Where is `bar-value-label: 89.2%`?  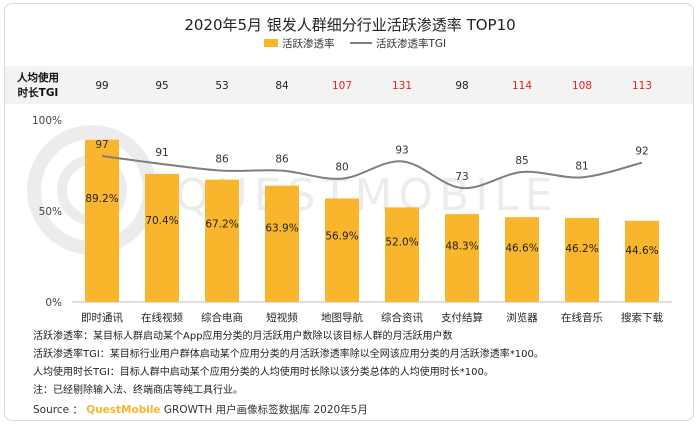
bar-value-label: 89.2% is located at coordinates (101, 199).